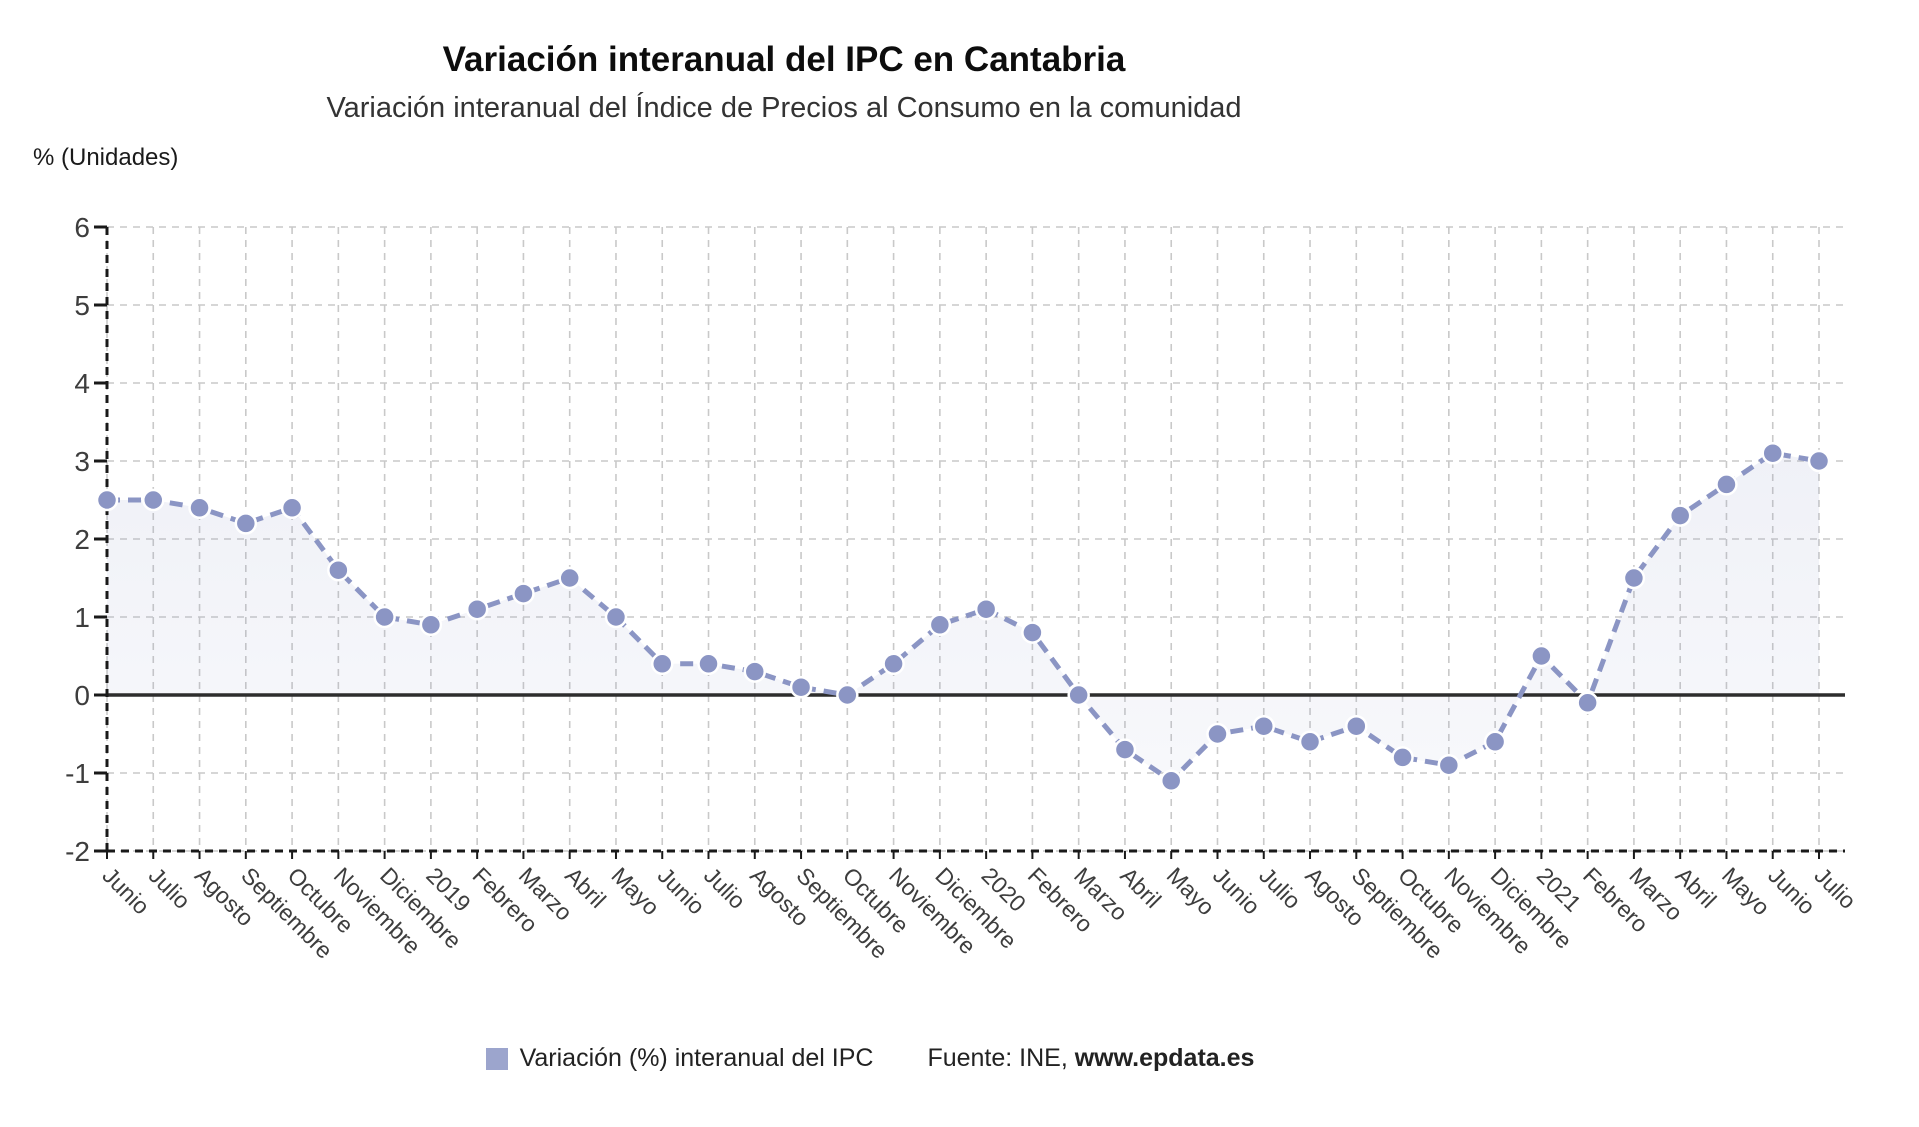 This screenshot has width=1919, height=1127. What do you see at coordinates (496, 1058) in the screenshot?
I see `legend-swatch` at bounding box center [496, 1058].